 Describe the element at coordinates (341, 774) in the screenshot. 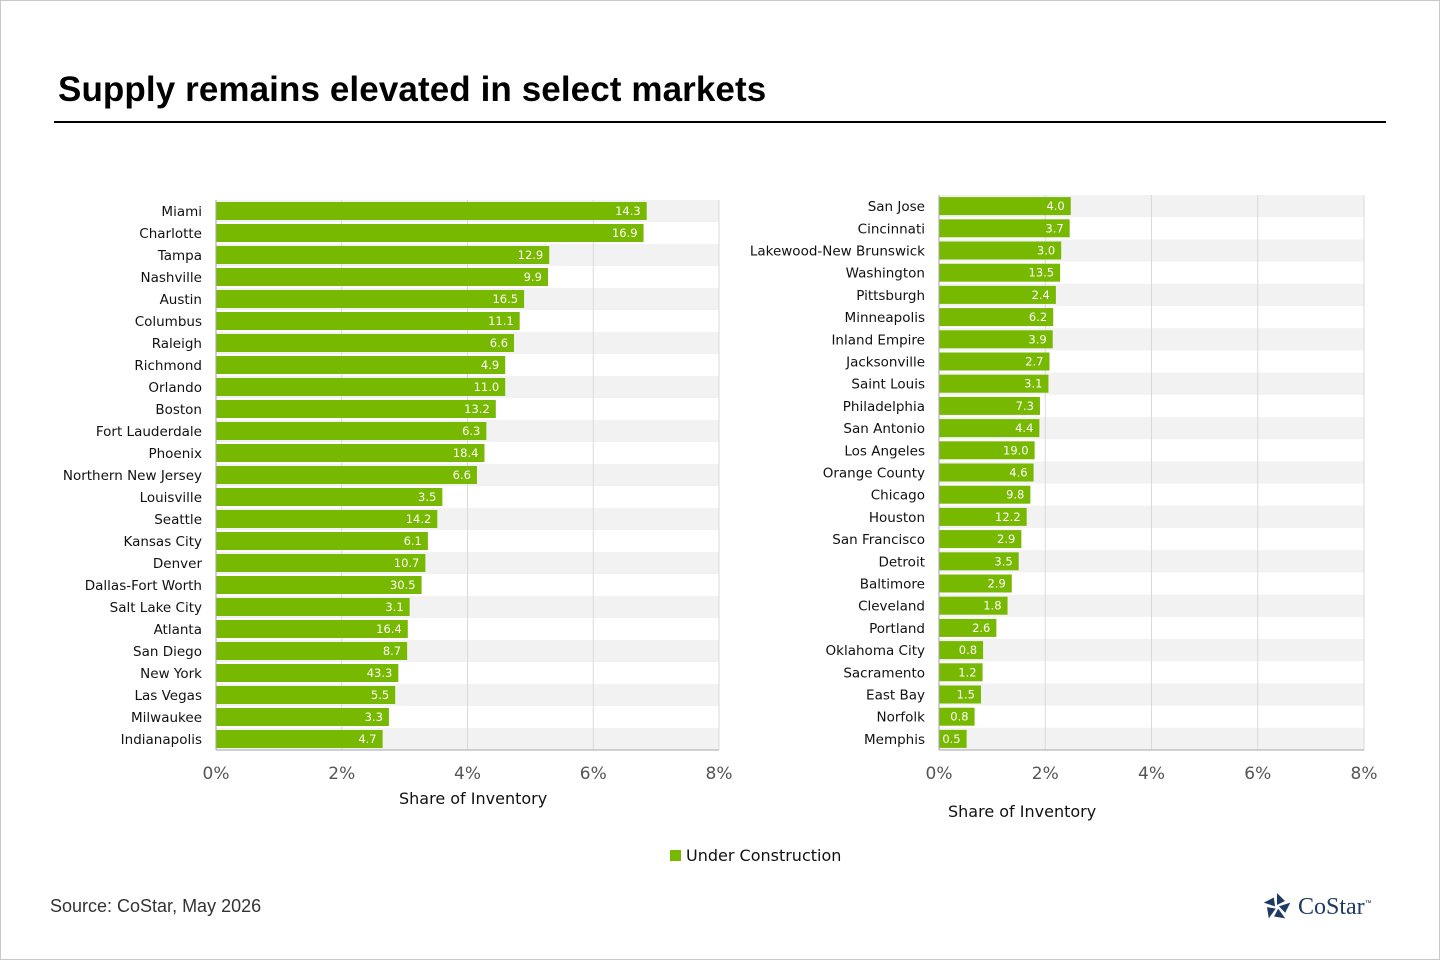

I see `left-x-tick-label: 2%` at that location.